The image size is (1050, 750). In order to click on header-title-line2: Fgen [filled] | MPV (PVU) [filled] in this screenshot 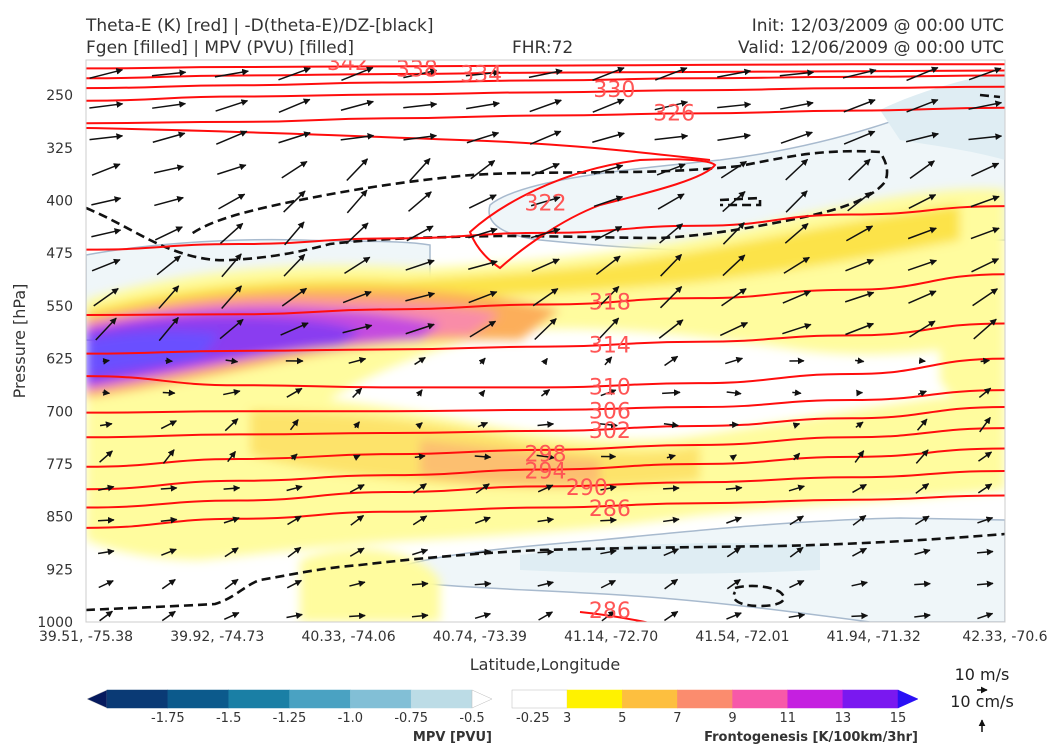, I will do `click(220, 48)`.